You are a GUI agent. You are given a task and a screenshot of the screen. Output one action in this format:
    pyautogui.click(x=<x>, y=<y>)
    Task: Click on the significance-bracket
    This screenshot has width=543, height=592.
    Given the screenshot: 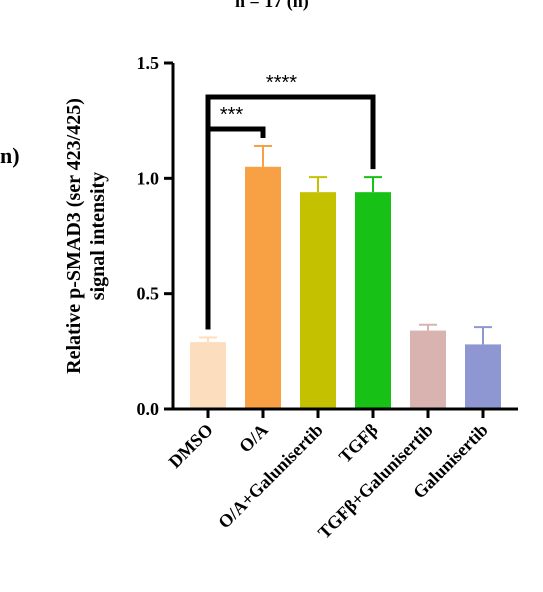 What is the action you would take?
    pyautogui.click(x=290, y=212)
    